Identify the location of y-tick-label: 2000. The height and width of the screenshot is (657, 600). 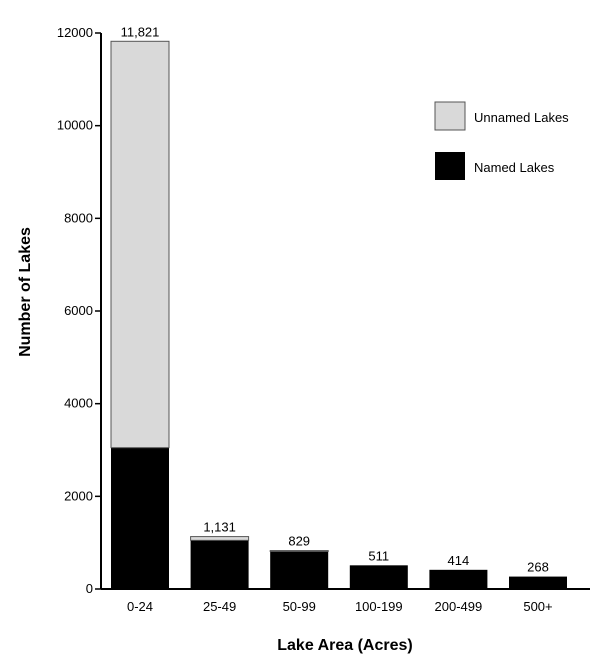
(78, 495).